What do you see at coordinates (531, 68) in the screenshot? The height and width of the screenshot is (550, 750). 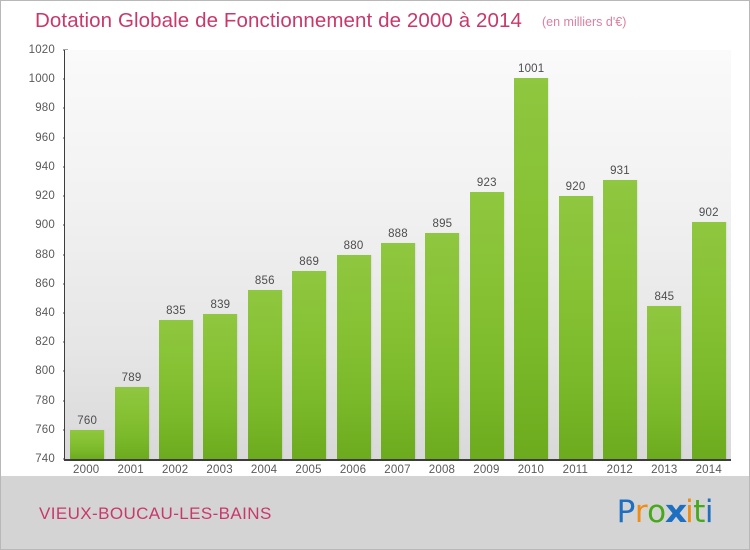 I see `bar-value-label: 1001` at bounding box center [531, 68].